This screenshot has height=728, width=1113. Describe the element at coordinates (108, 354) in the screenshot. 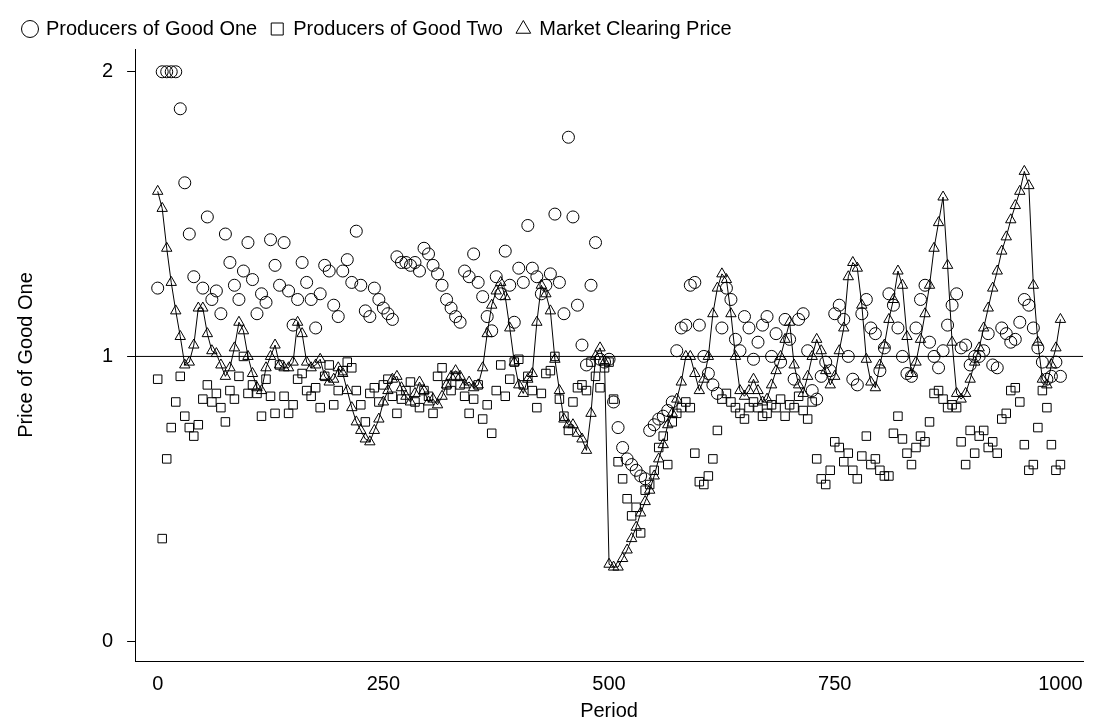

I see `y-tick-label: 1` at that location.